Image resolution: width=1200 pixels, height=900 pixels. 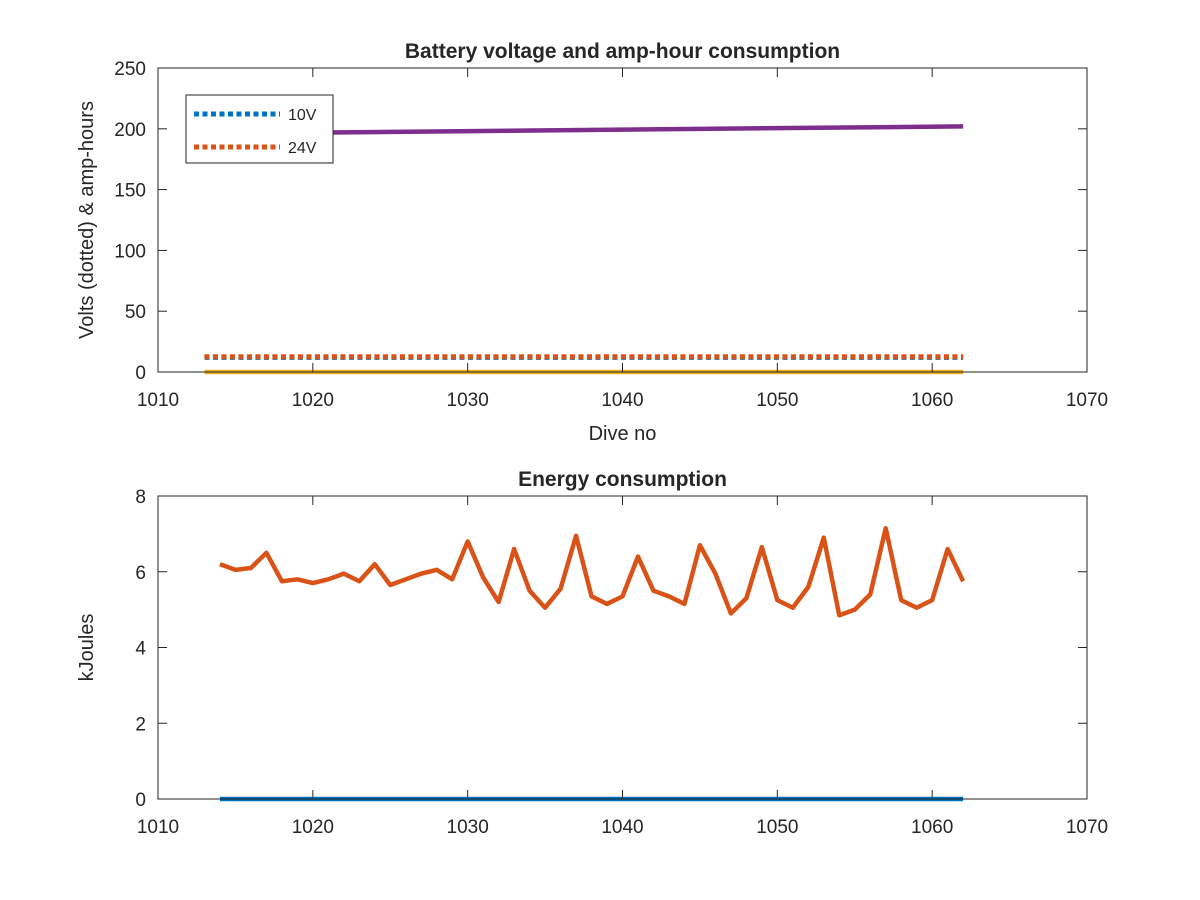 What do you see at coordinates (140, 649) in the screenshot?
I see `y-tick-label: 4` at bounding box center [140, 649].